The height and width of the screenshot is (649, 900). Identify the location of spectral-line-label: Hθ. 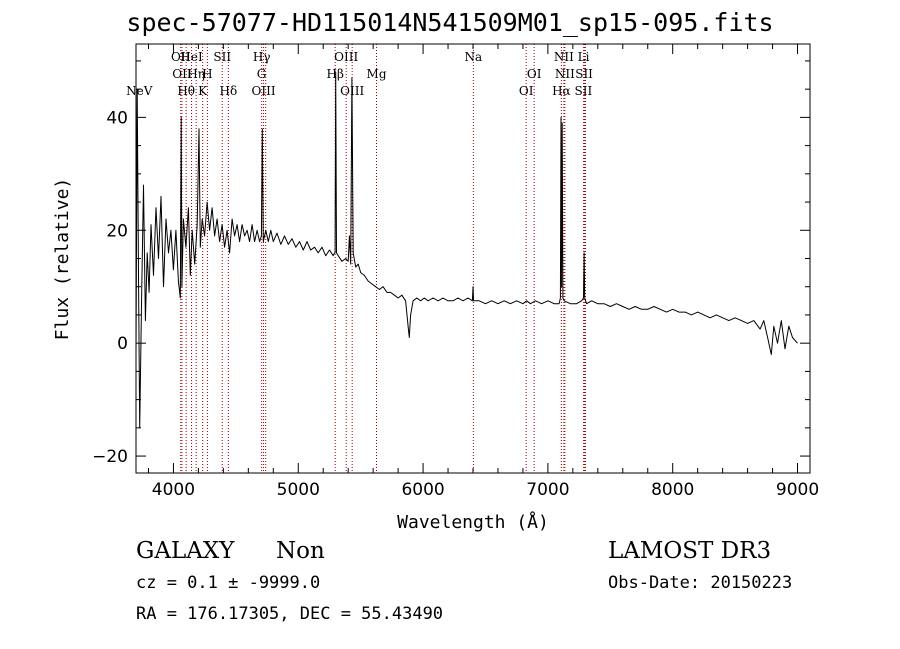
(186, 91).